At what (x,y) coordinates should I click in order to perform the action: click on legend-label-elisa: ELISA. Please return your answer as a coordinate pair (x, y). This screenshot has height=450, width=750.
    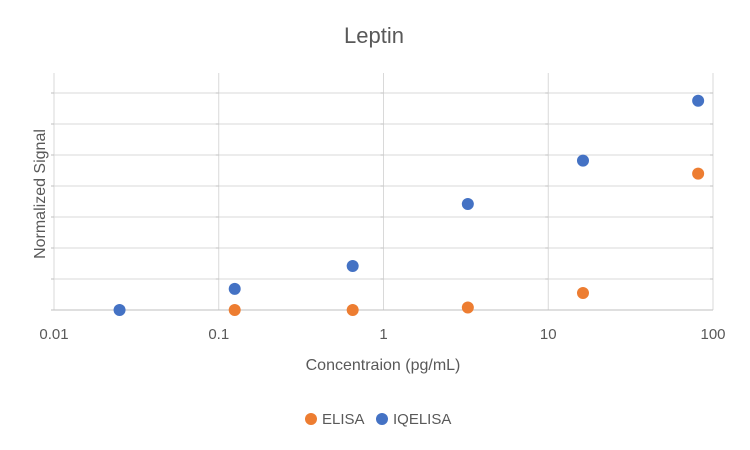
    Looking at the image, I should click on (343, 419).